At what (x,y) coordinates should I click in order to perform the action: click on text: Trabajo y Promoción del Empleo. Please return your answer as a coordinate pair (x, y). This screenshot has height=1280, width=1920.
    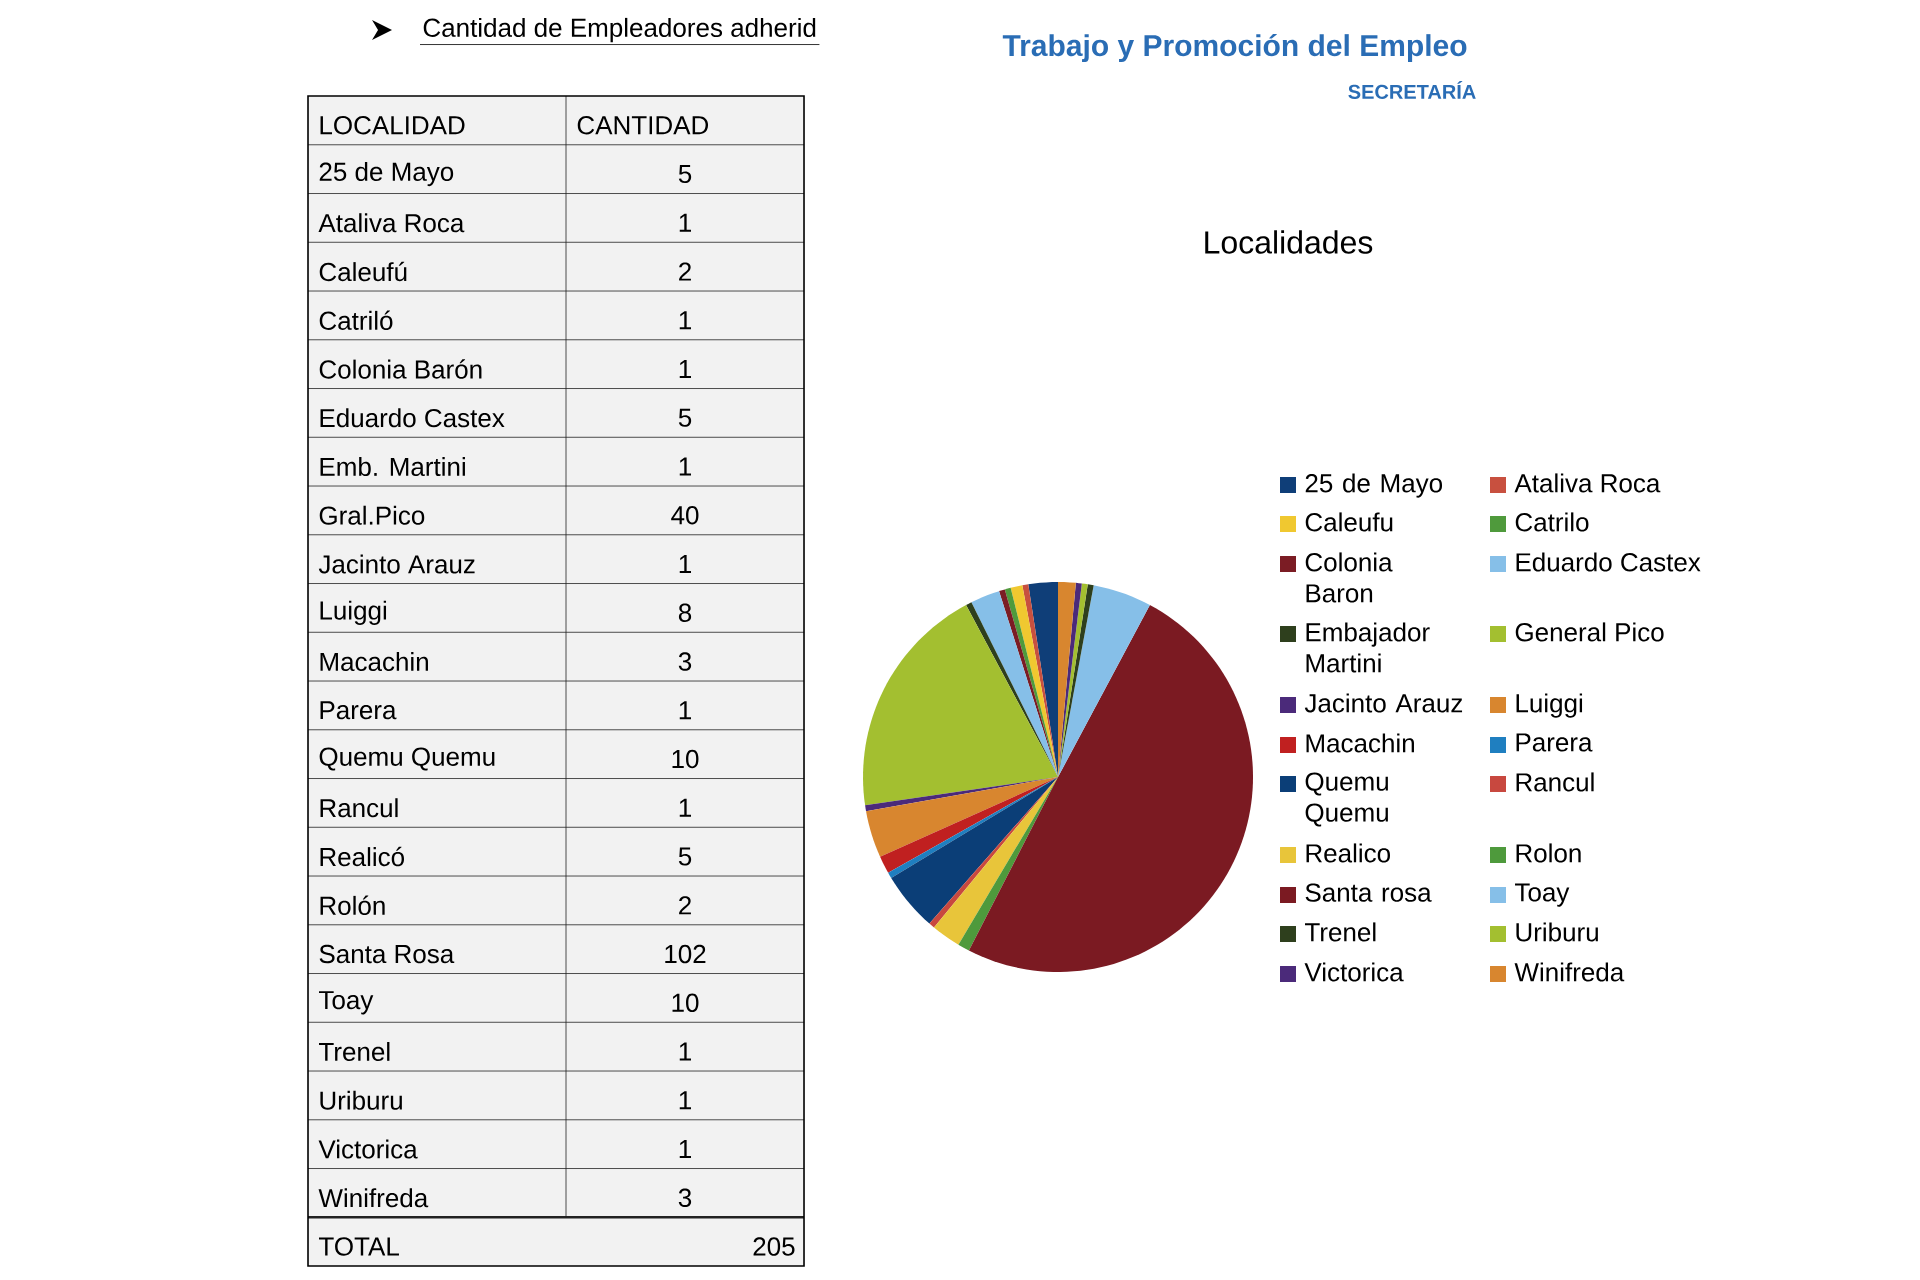
    Looking at the image, I should click on (1234, 48).